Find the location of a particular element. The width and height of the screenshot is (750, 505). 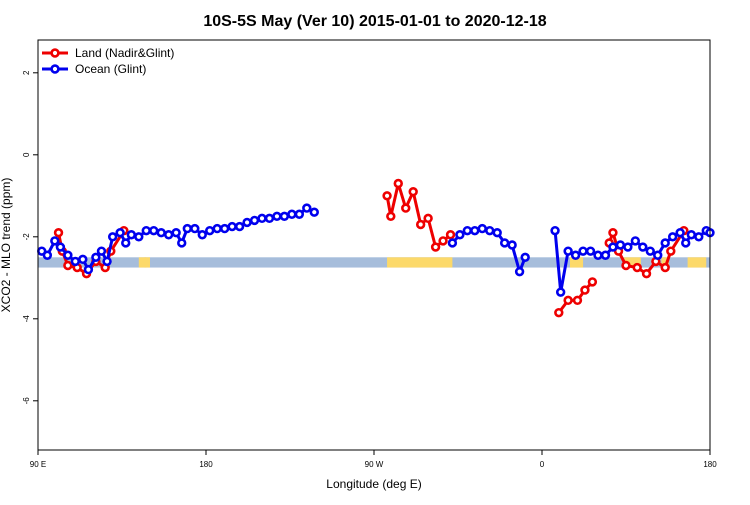

y-tick-label-3: -4 is located at coordinates (26, 319).